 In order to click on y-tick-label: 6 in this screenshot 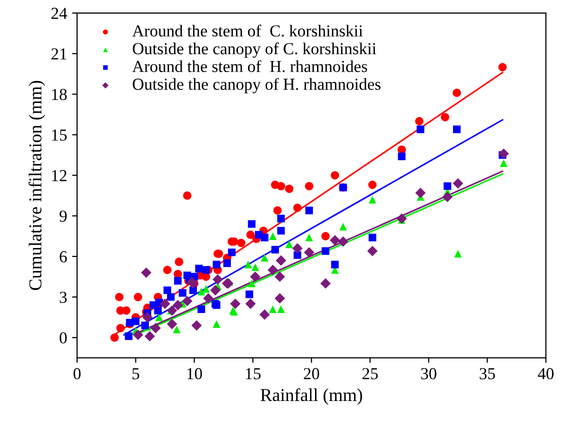, I will do `click(63, 256)`.